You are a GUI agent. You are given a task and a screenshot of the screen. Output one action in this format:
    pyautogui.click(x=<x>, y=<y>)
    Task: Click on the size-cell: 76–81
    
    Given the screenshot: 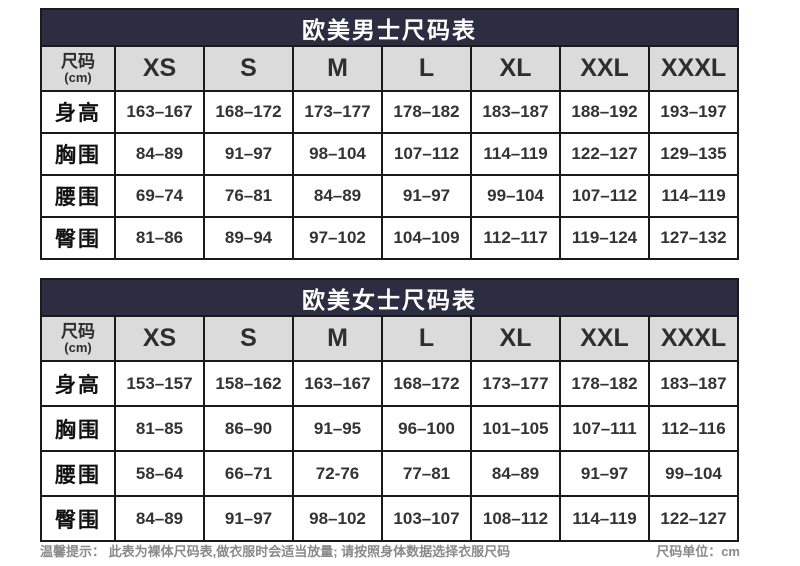 What is the action you would take?
    pyautogui.click(x=248, y=196)
    